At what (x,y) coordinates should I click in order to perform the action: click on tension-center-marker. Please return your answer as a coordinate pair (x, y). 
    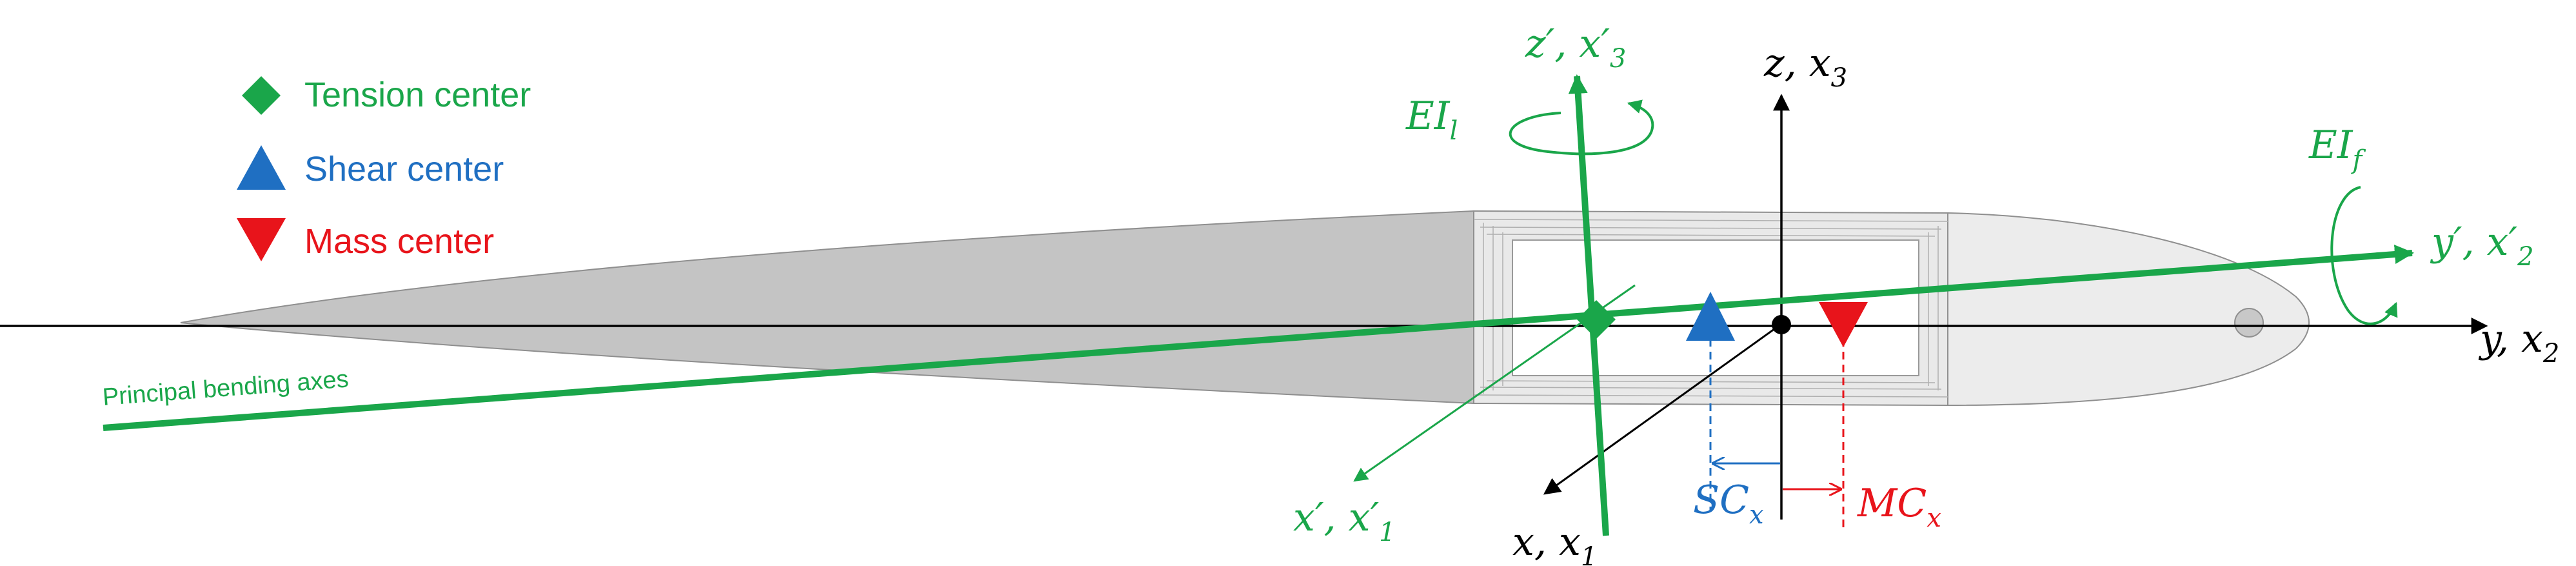
    Looking at the image, I should click on (1596, 319).